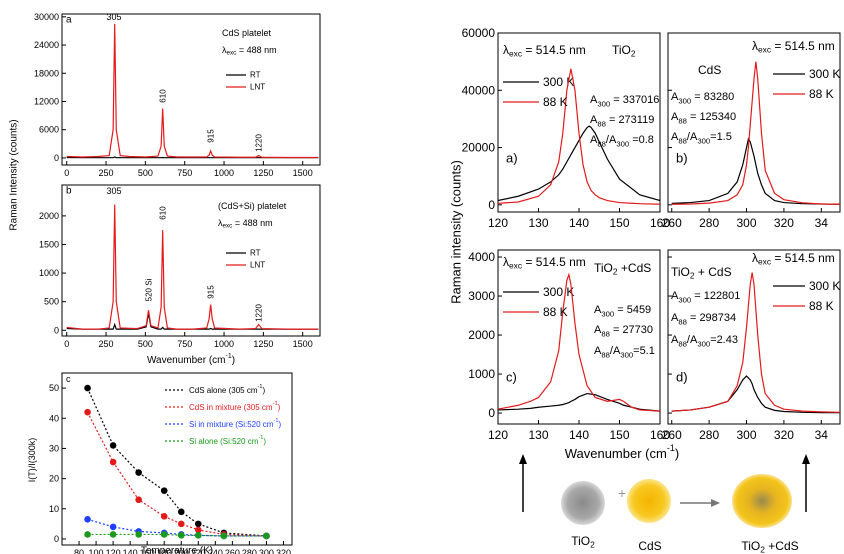  I want to click on annotation: b), so click(682, 158).